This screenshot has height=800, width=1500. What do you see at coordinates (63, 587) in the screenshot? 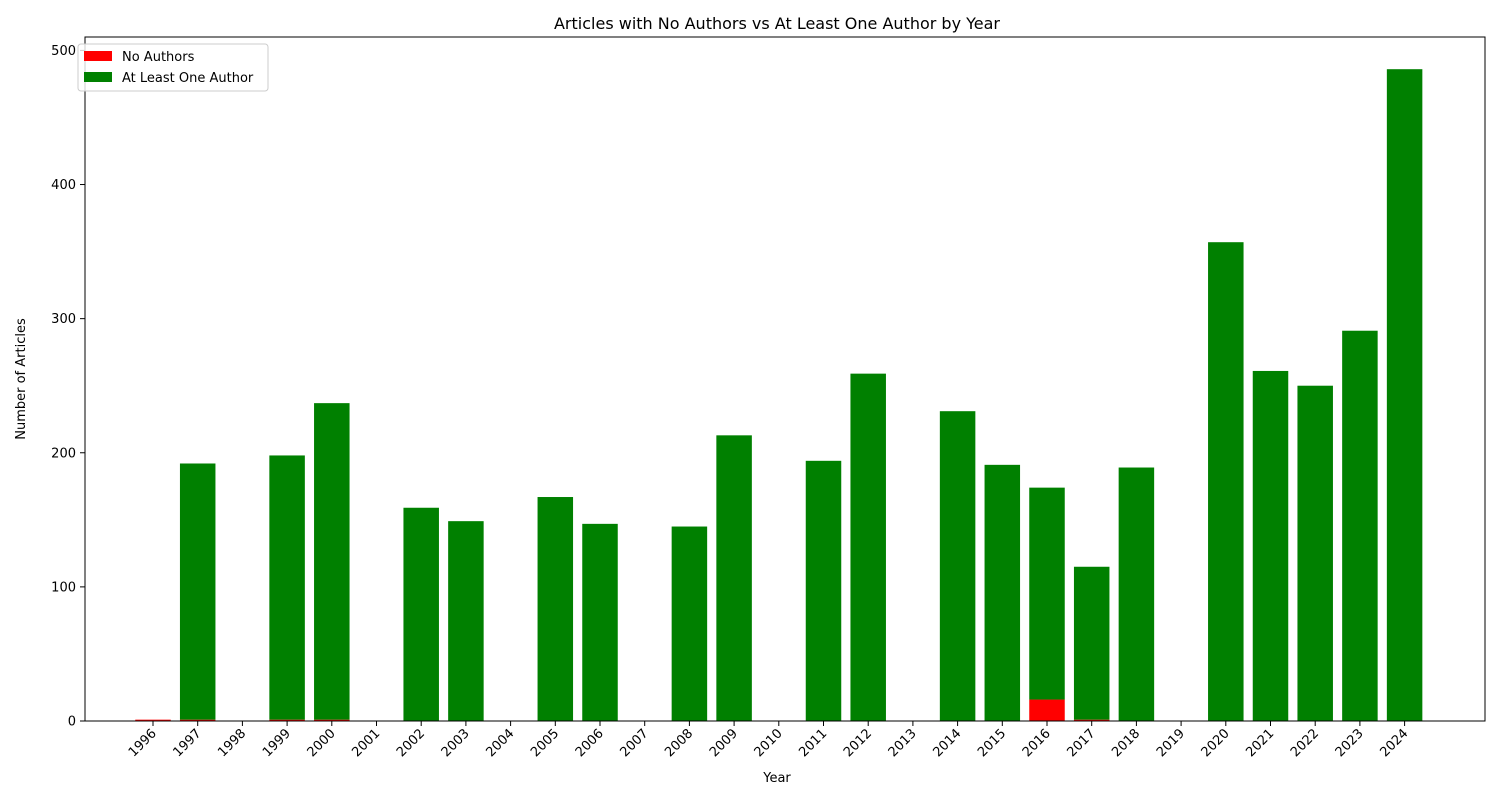
I see `y-tick-label-100: 100` at bounding box center [63, 587].